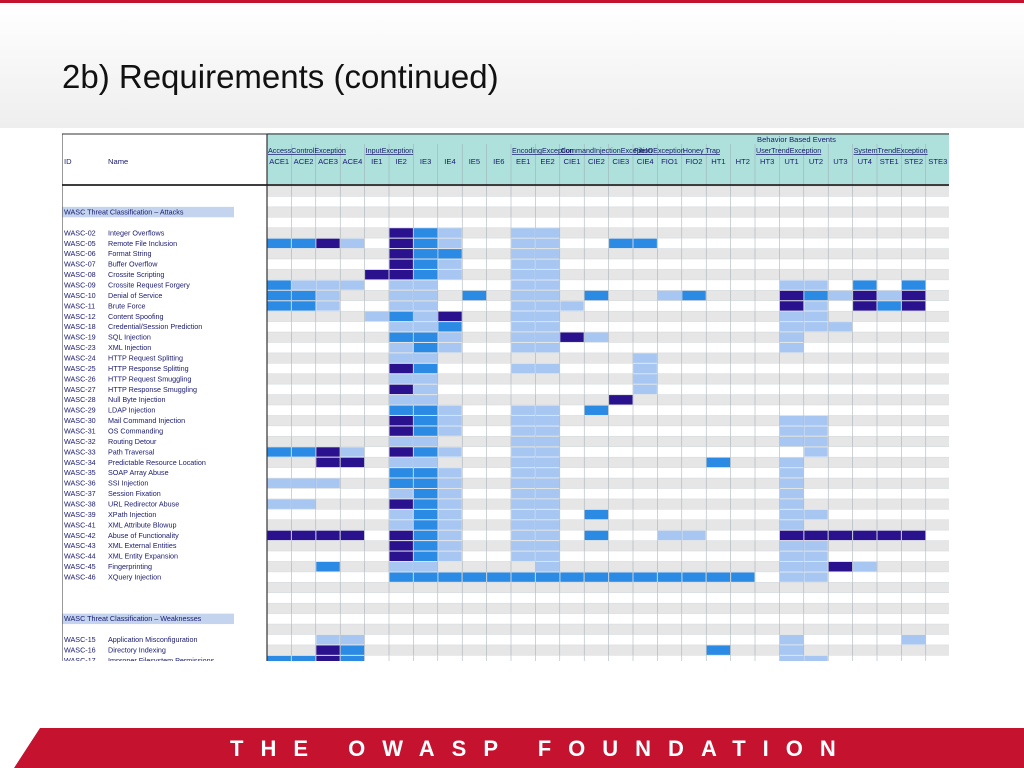 This screenshot has width=1024, height=768. Describe the element at coordinates (133, 618) in the screenshot. I see `section-label: WASC Threat Classification – Weaknesses` at that location.